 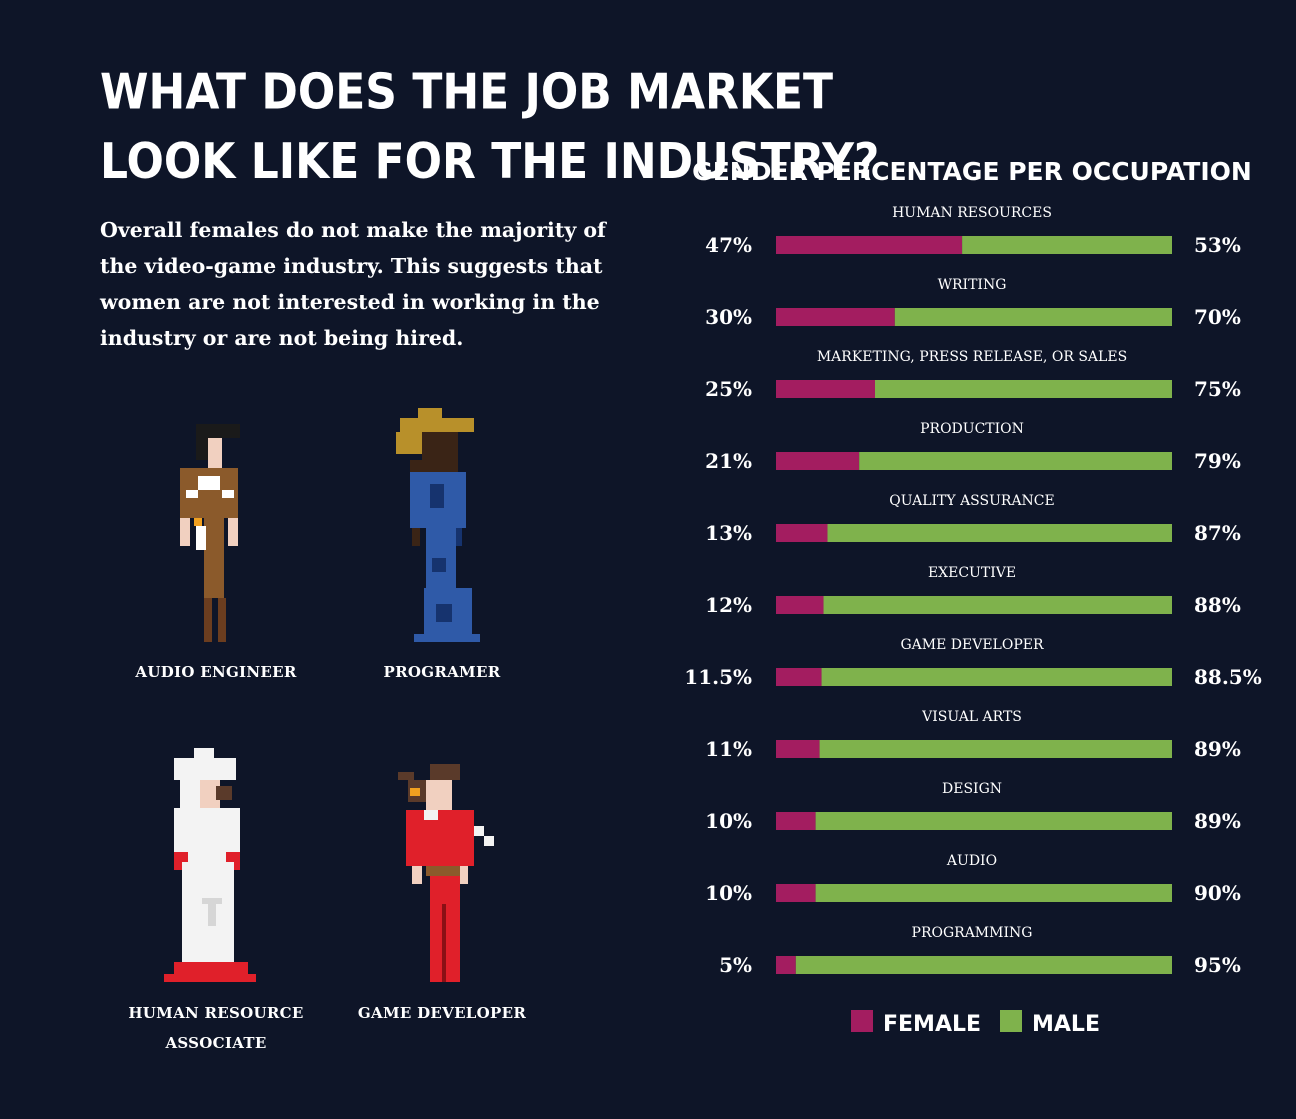 What do you see at coordinates (735, 965) in the screenshot?
I see `female-value-label: 5%` at bounding box center [735, 965].